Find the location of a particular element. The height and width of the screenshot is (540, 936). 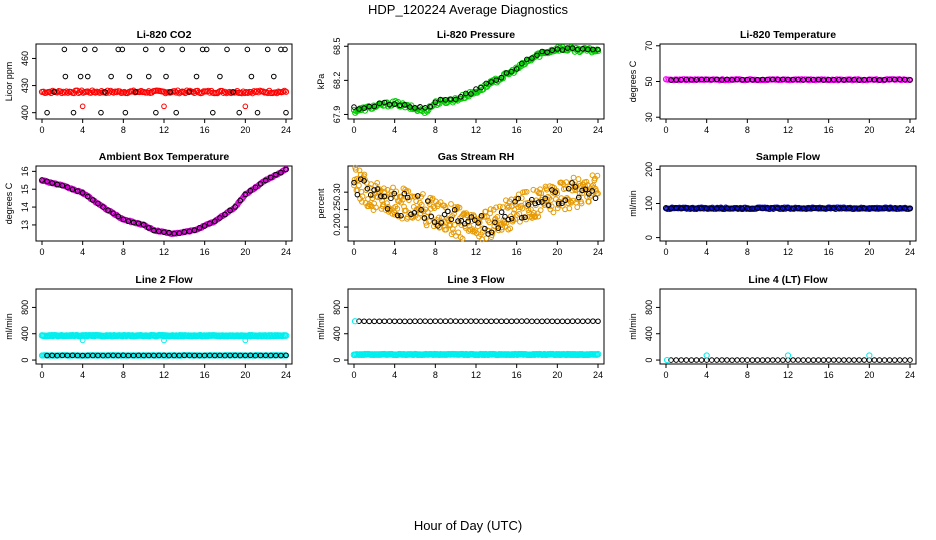

x-tick-label: 24 is located at coordinates (598, 130).